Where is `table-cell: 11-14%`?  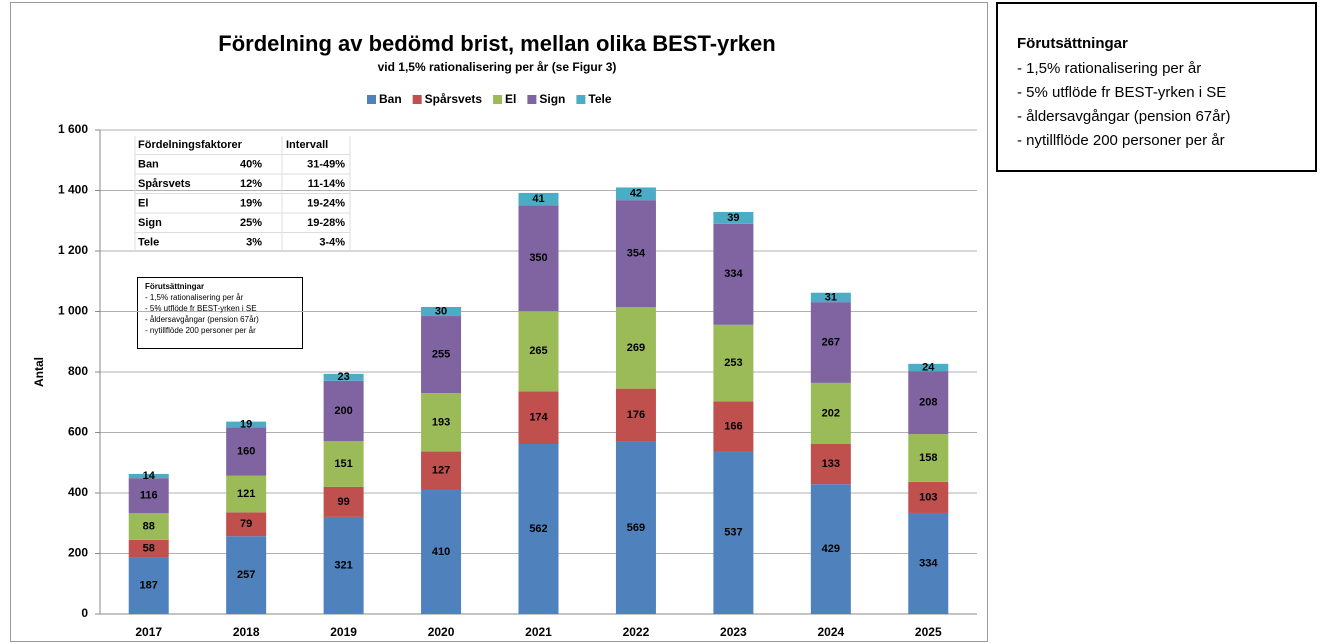
table-cell: 11-14% is located at coordinates (327, 184).